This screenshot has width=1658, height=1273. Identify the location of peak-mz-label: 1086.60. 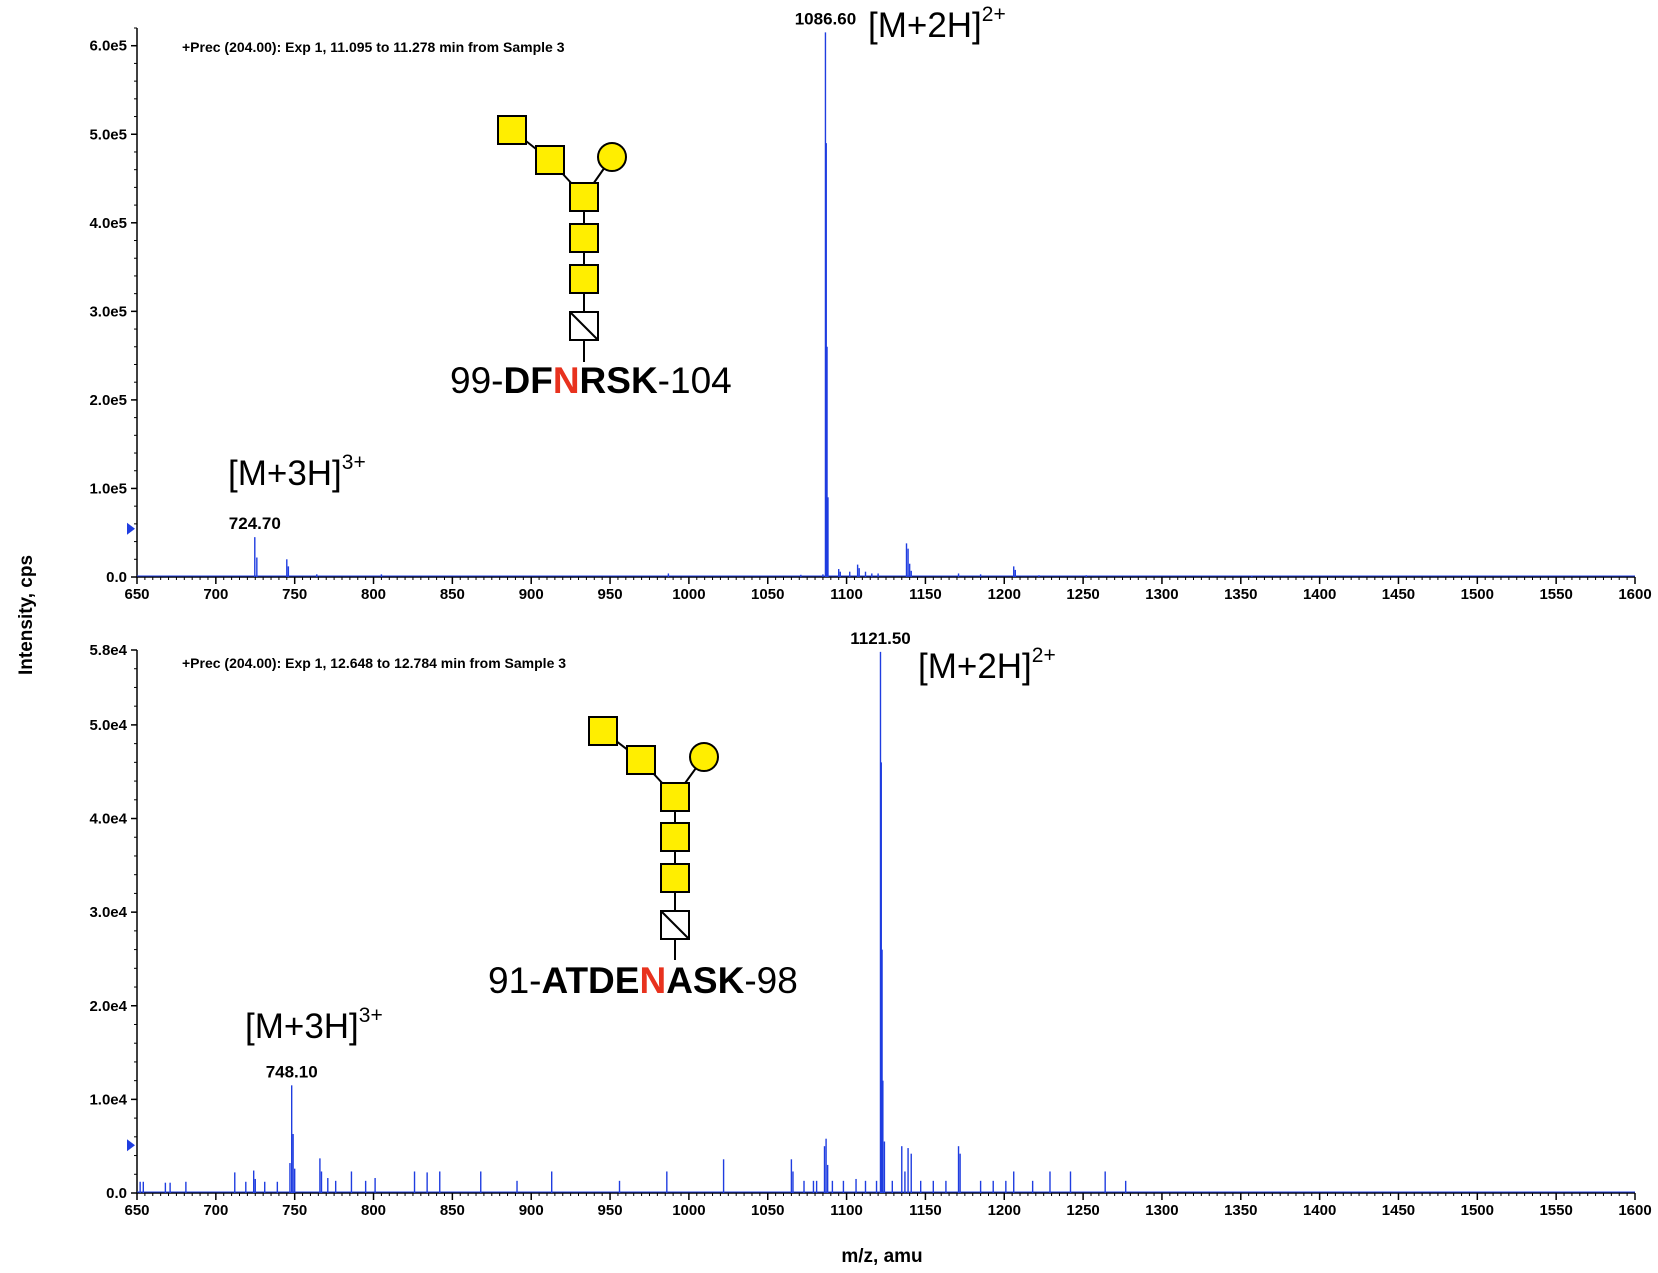
(825, 18).